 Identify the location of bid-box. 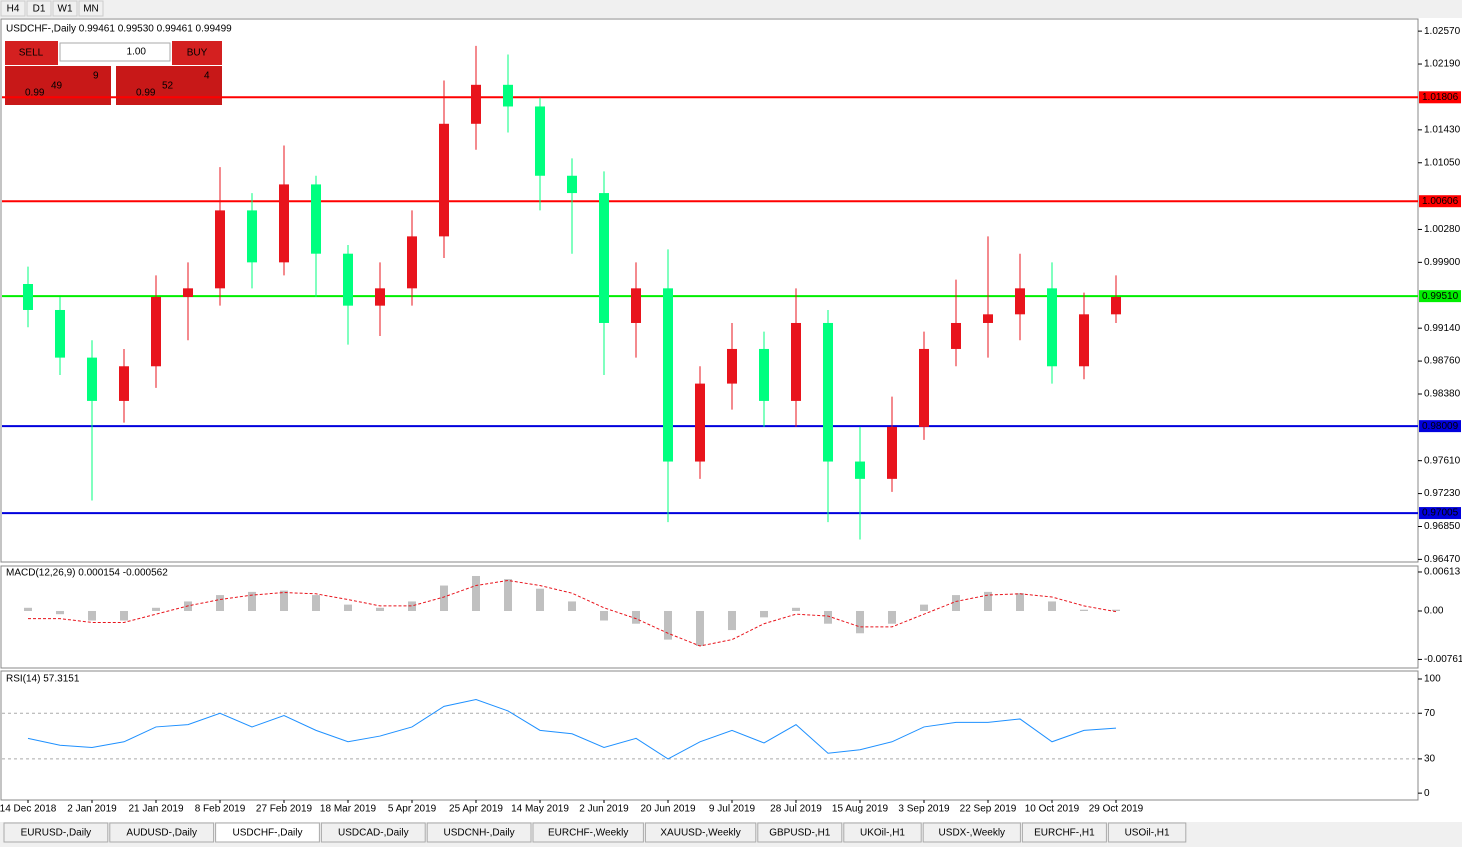
(58, 85).